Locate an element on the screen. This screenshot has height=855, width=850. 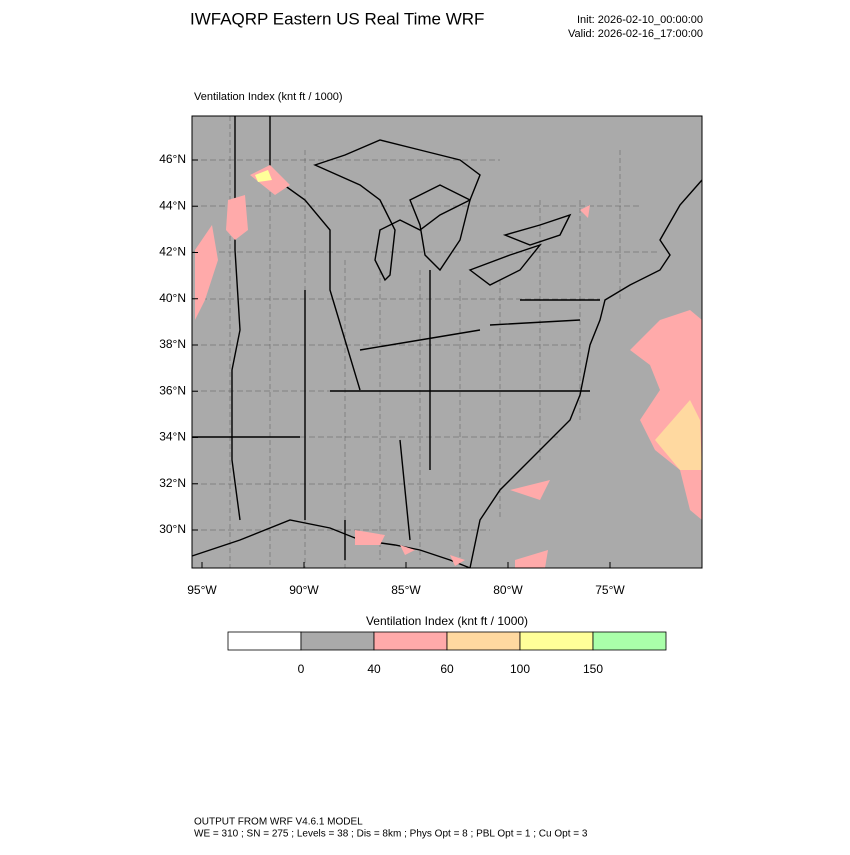
lon-label: 90°W is located at coordinates (304, 590).